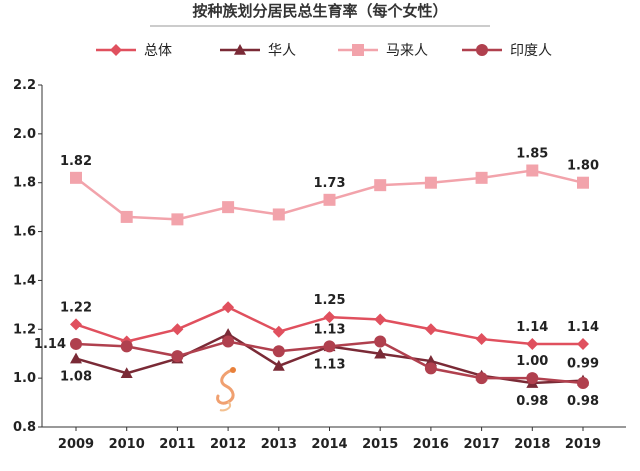 The height and width of the screenshot is (471, 640). What do you see at coordinates (134, 51) in the screenshot?
I see `legend-item-0: 总体` at bounding box center [134, 51].